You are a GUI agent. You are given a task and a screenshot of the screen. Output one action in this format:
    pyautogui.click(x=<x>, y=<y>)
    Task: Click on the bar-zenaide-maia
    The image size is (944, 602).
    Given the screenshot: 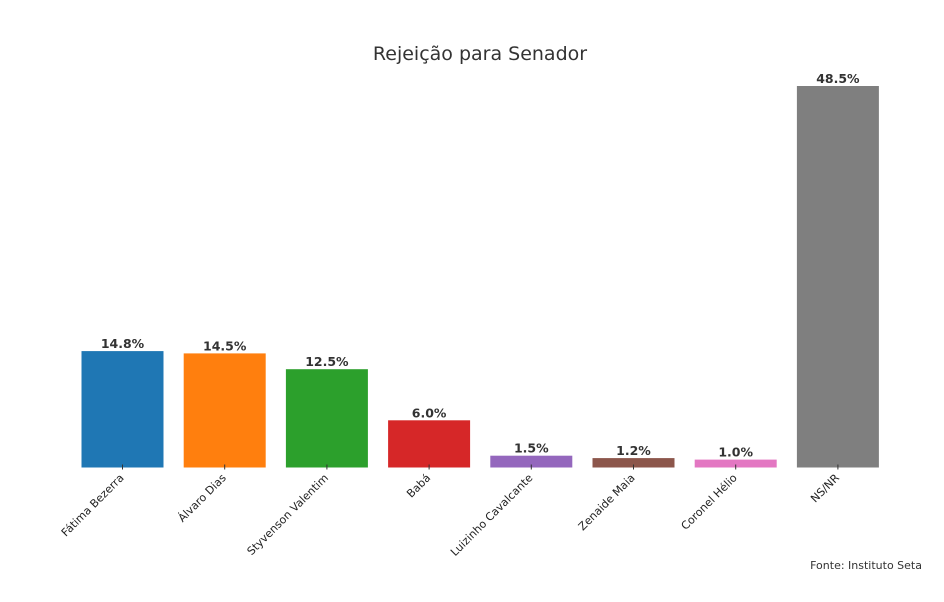 What is the action you would take?
    pyautogui.click(x=633, y=463)
    